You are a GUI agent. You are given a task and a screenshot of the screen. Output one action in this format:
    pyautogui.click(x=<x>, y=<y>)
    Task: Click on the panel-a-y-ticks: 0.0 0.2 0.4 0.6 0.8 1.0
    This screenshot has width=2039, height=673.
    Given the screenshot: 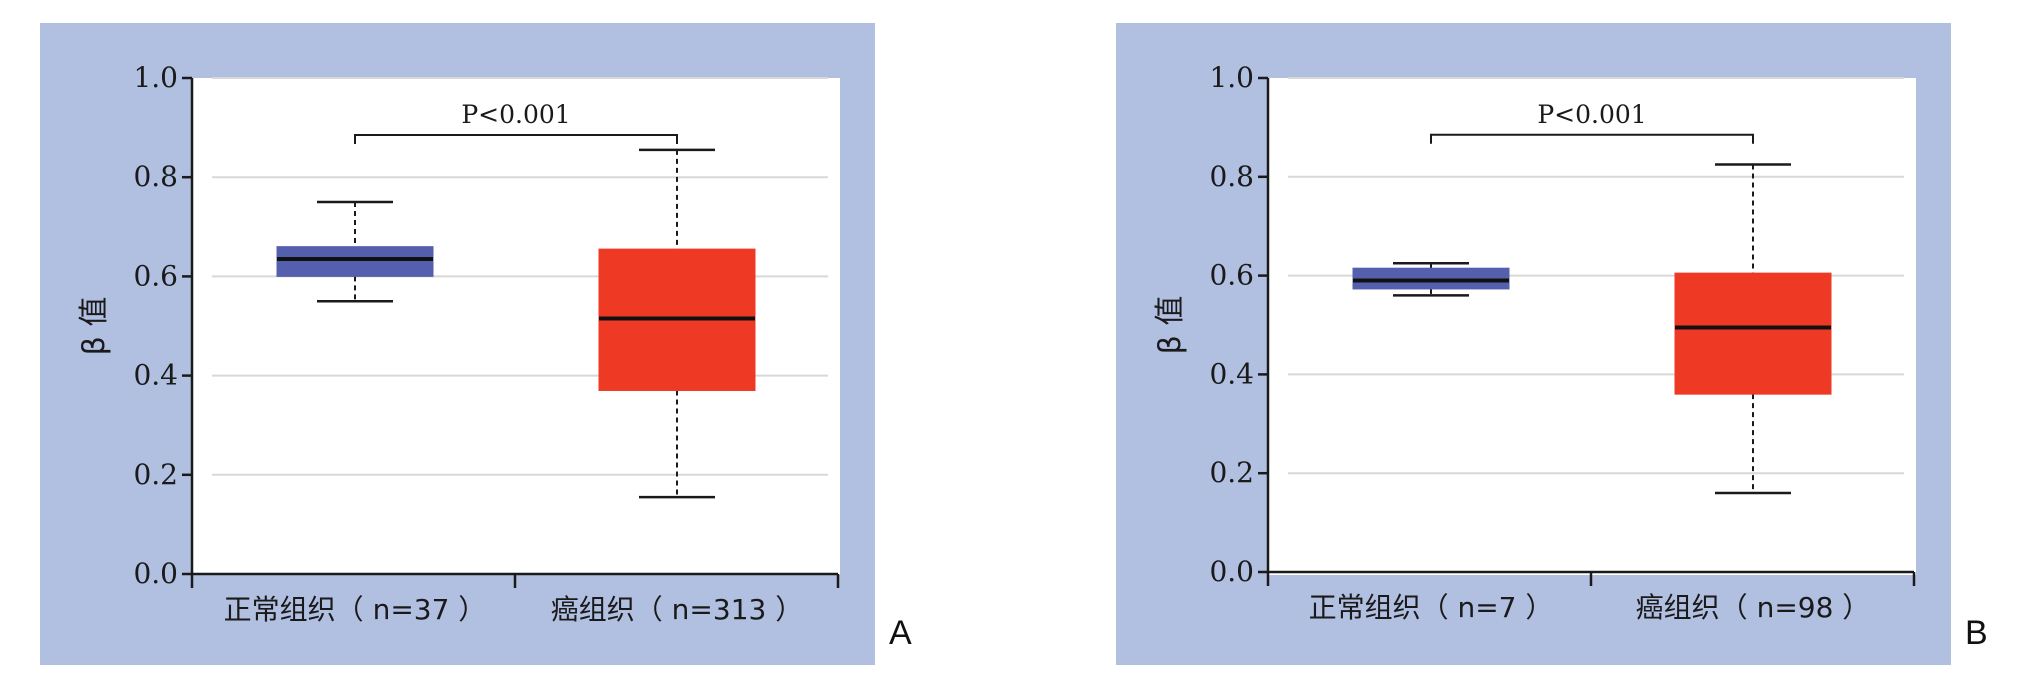 What is the action you would take?
    pyautogui.click(x=162, y=325)
    